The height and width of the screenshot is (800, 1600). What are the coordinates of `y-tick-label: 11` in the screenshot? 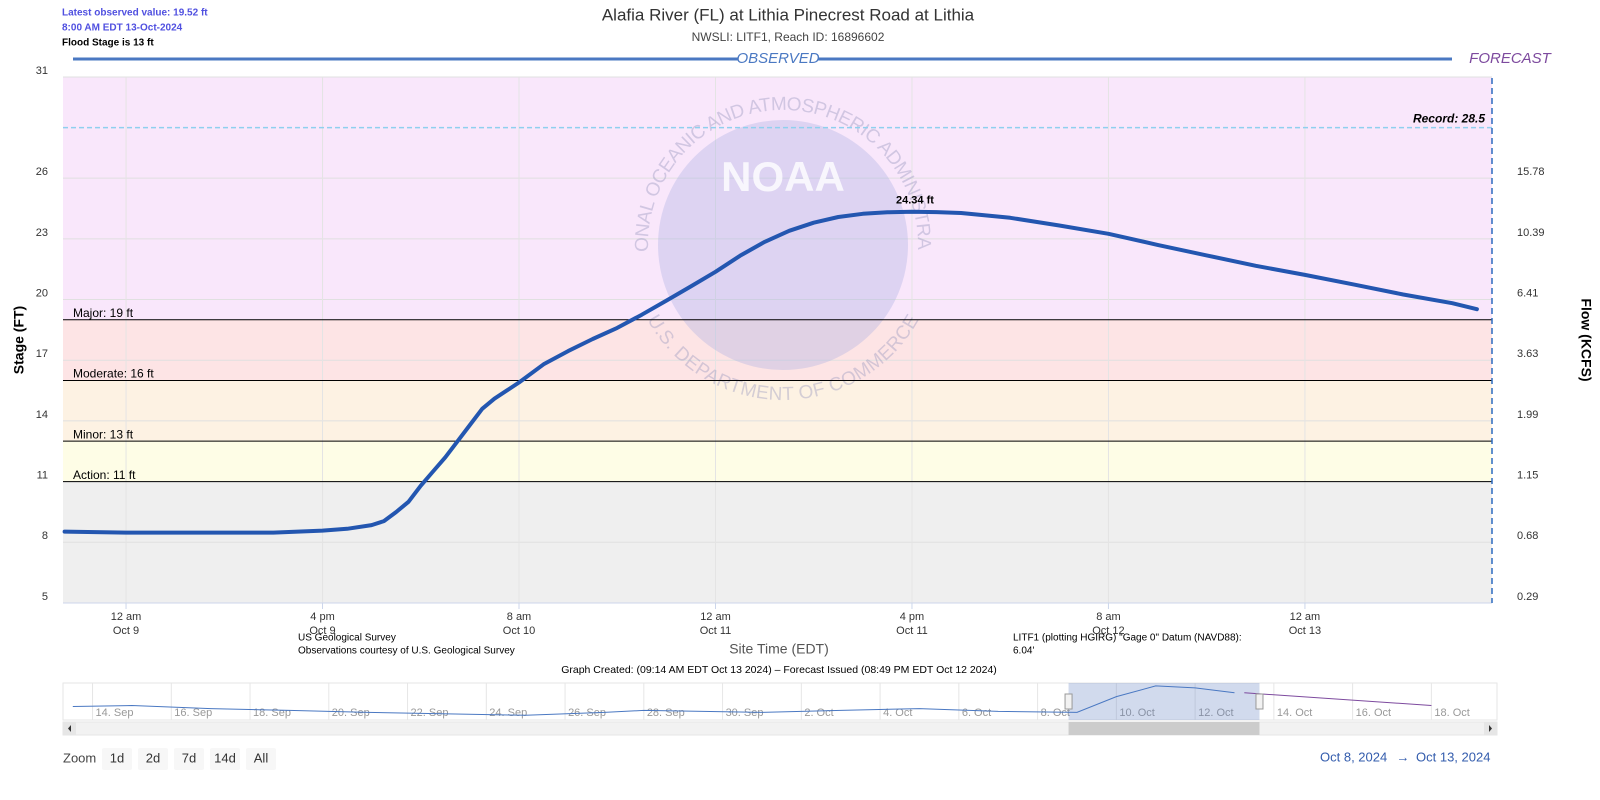 It's located at (42, 476).